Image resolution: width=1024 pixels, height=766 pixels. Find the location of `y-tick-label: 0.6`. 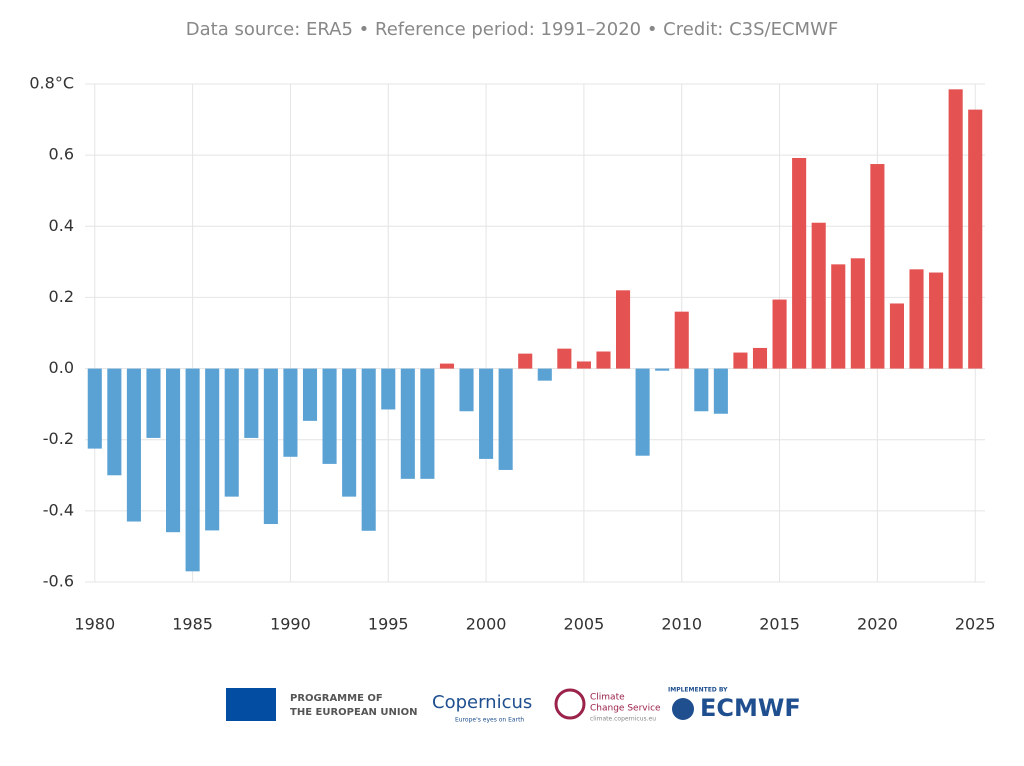

y-tick-label: 0.6 is located at coordinates (61, 154).